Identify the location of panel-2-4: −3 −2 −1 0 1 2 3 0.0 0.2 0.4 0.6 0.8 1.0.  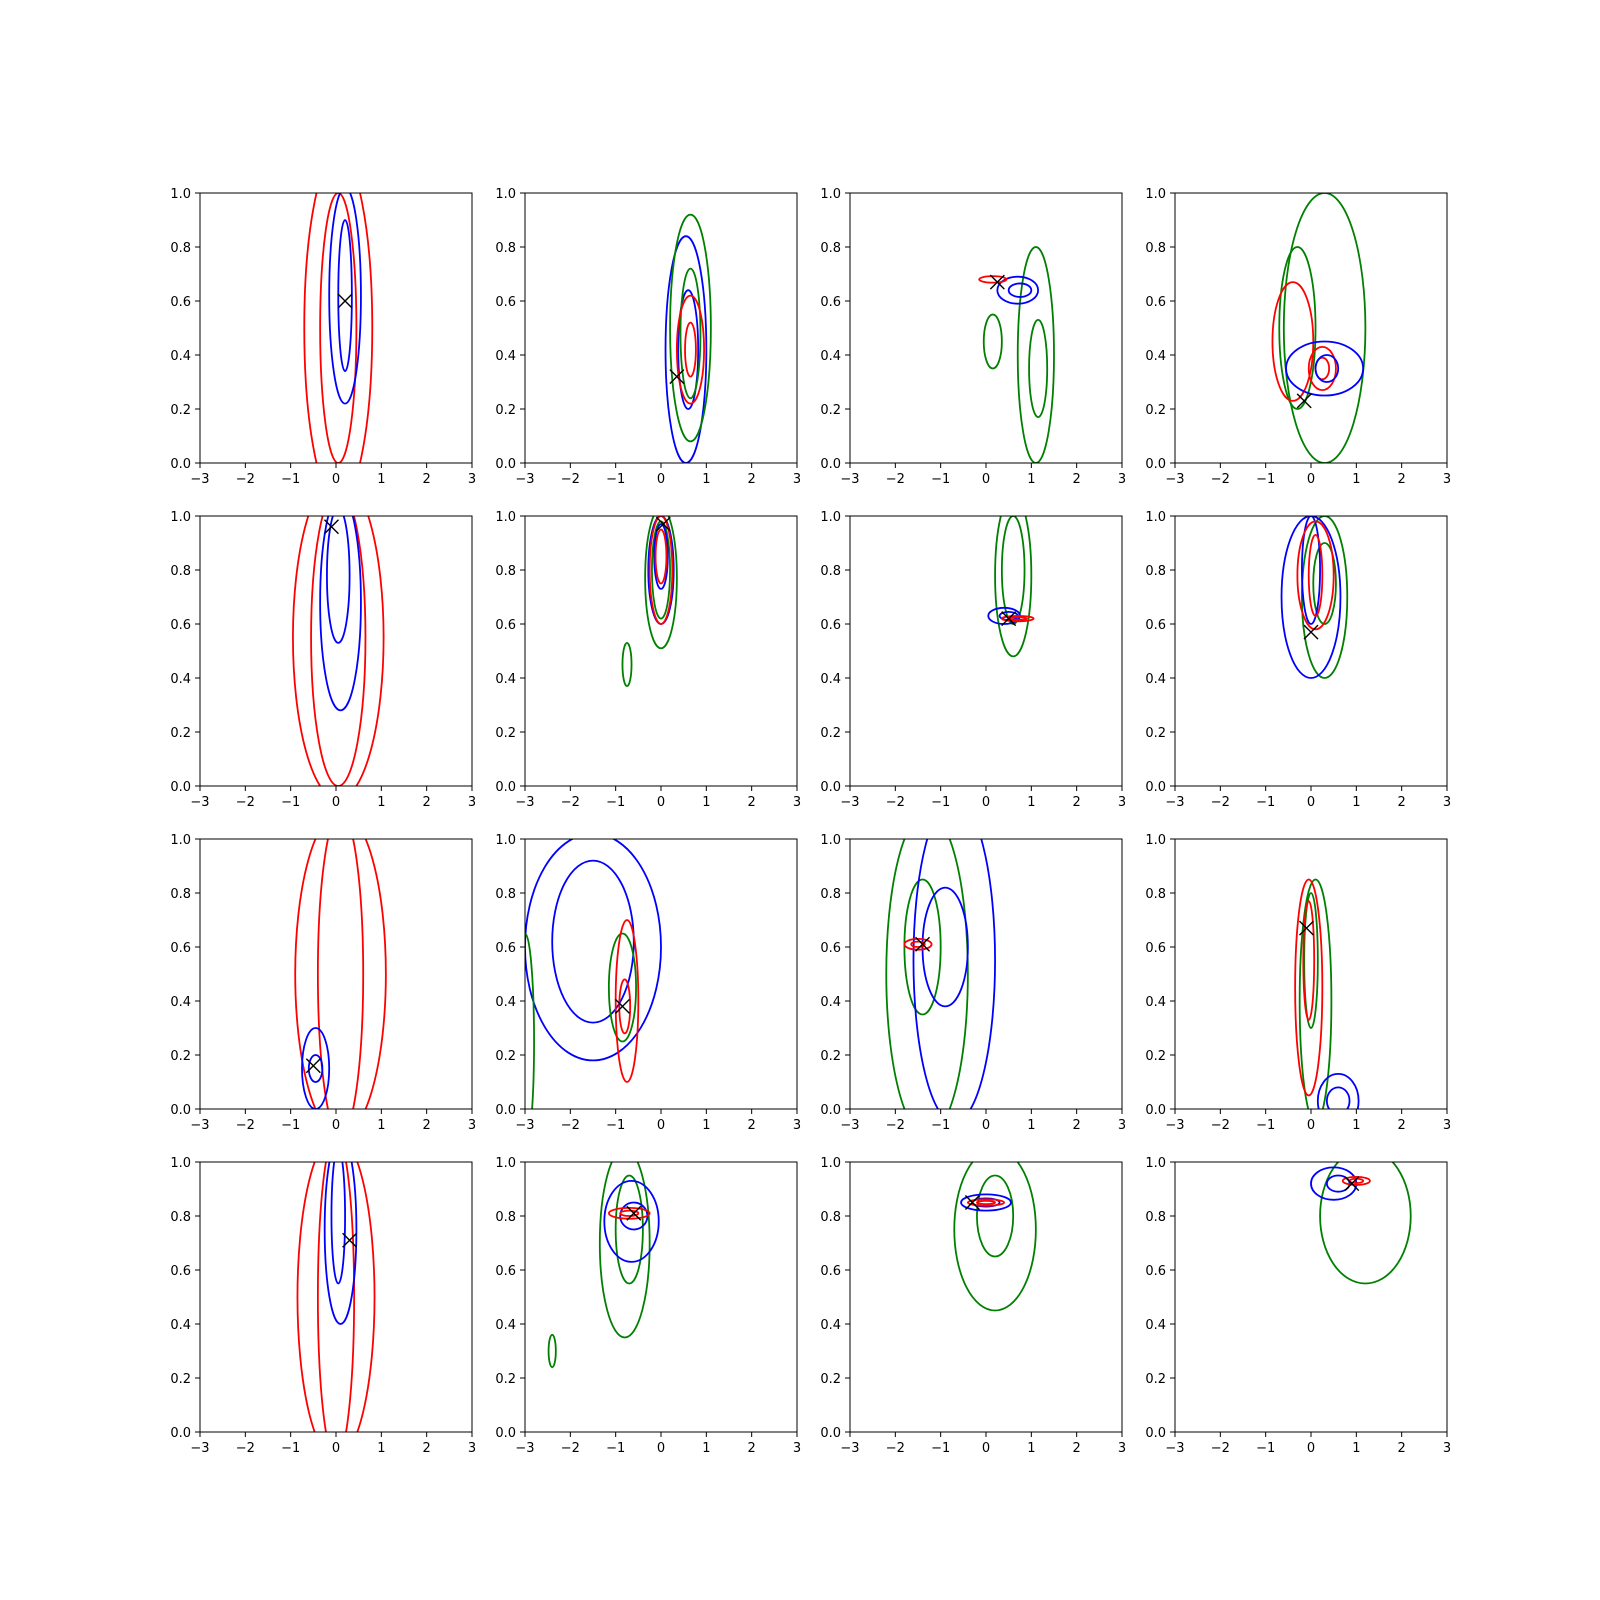
(1298, 660).